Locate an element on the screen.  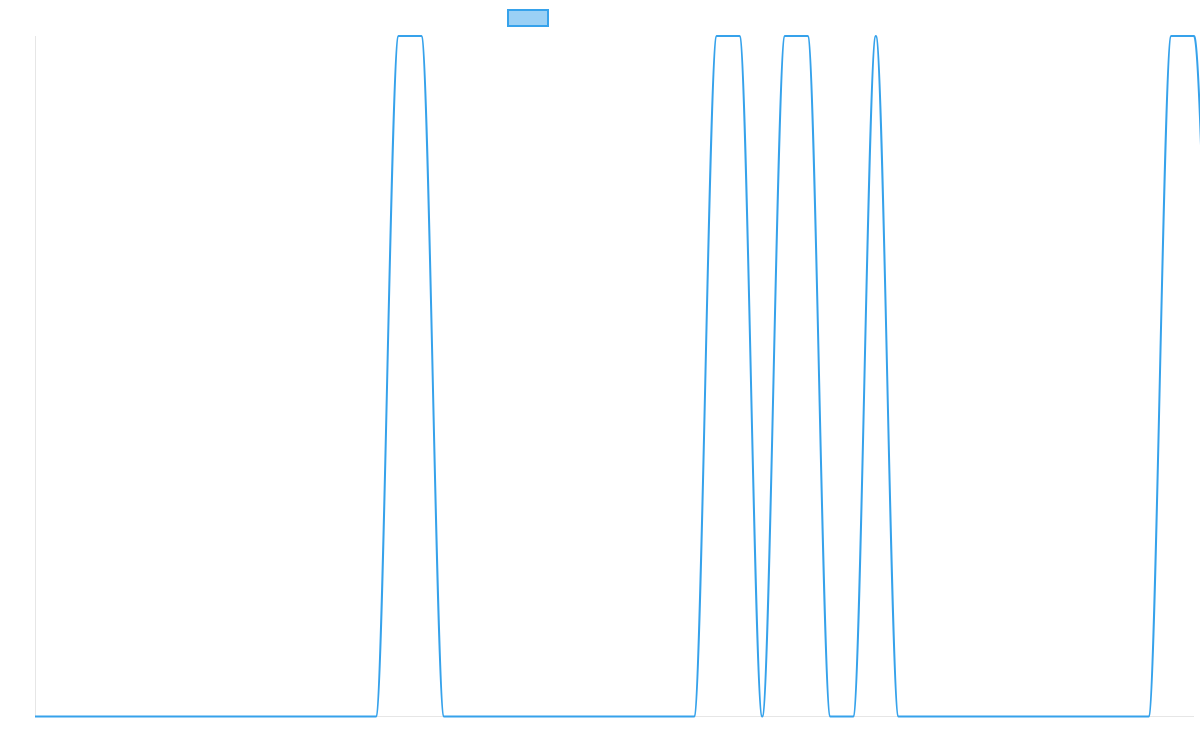
legend-swatch is located at coordinates (528, 18).